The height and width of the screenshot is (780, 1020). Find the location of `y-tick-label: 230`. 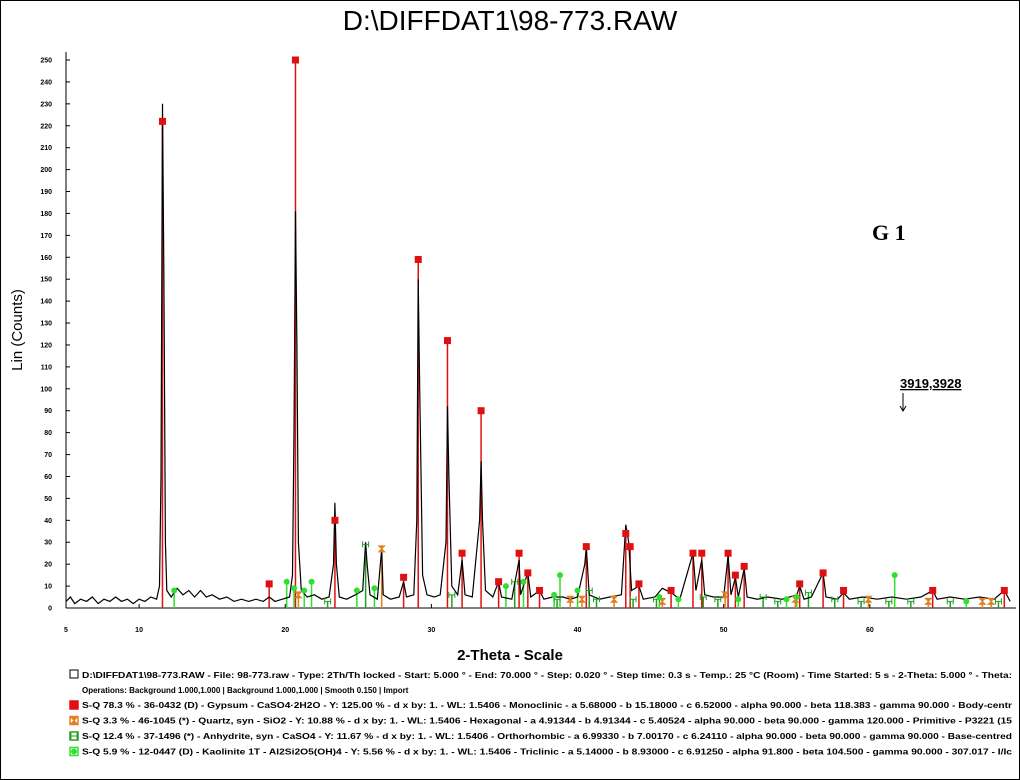

y-tick-label: 230 is located at coordinates (46, 104).